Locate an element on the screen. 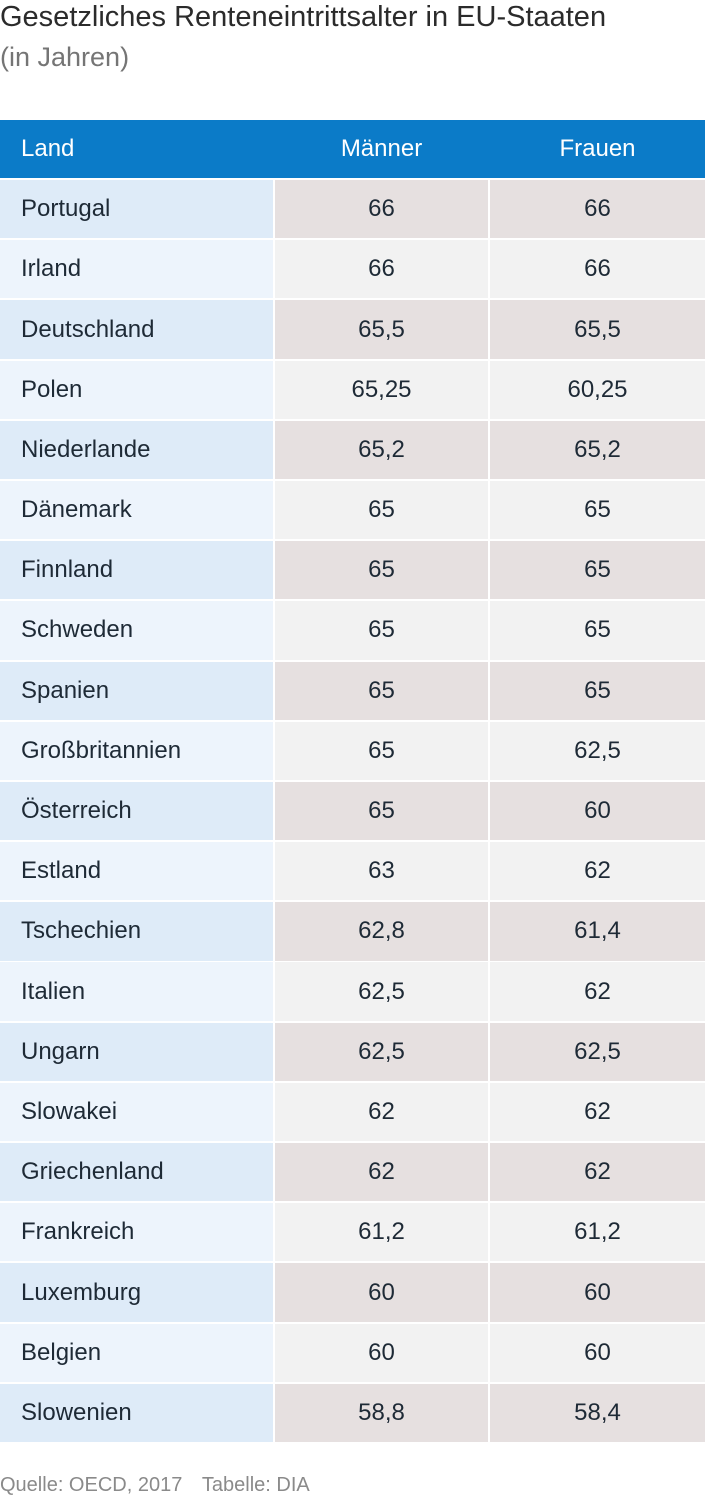 This screenshot has width=705, height=1500. table-row: Irland 66 66 is located at coordinates (352, 269).